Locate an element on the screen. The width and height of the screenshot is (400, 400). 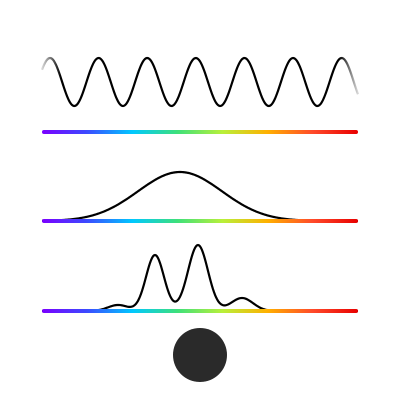
black-dot-icon is located at coordinates (200, 355).